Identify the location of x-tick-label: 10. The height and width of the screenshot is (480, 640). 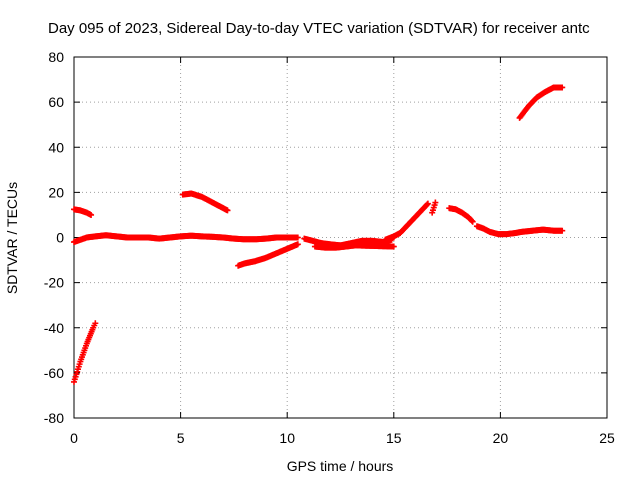
(287, 438).